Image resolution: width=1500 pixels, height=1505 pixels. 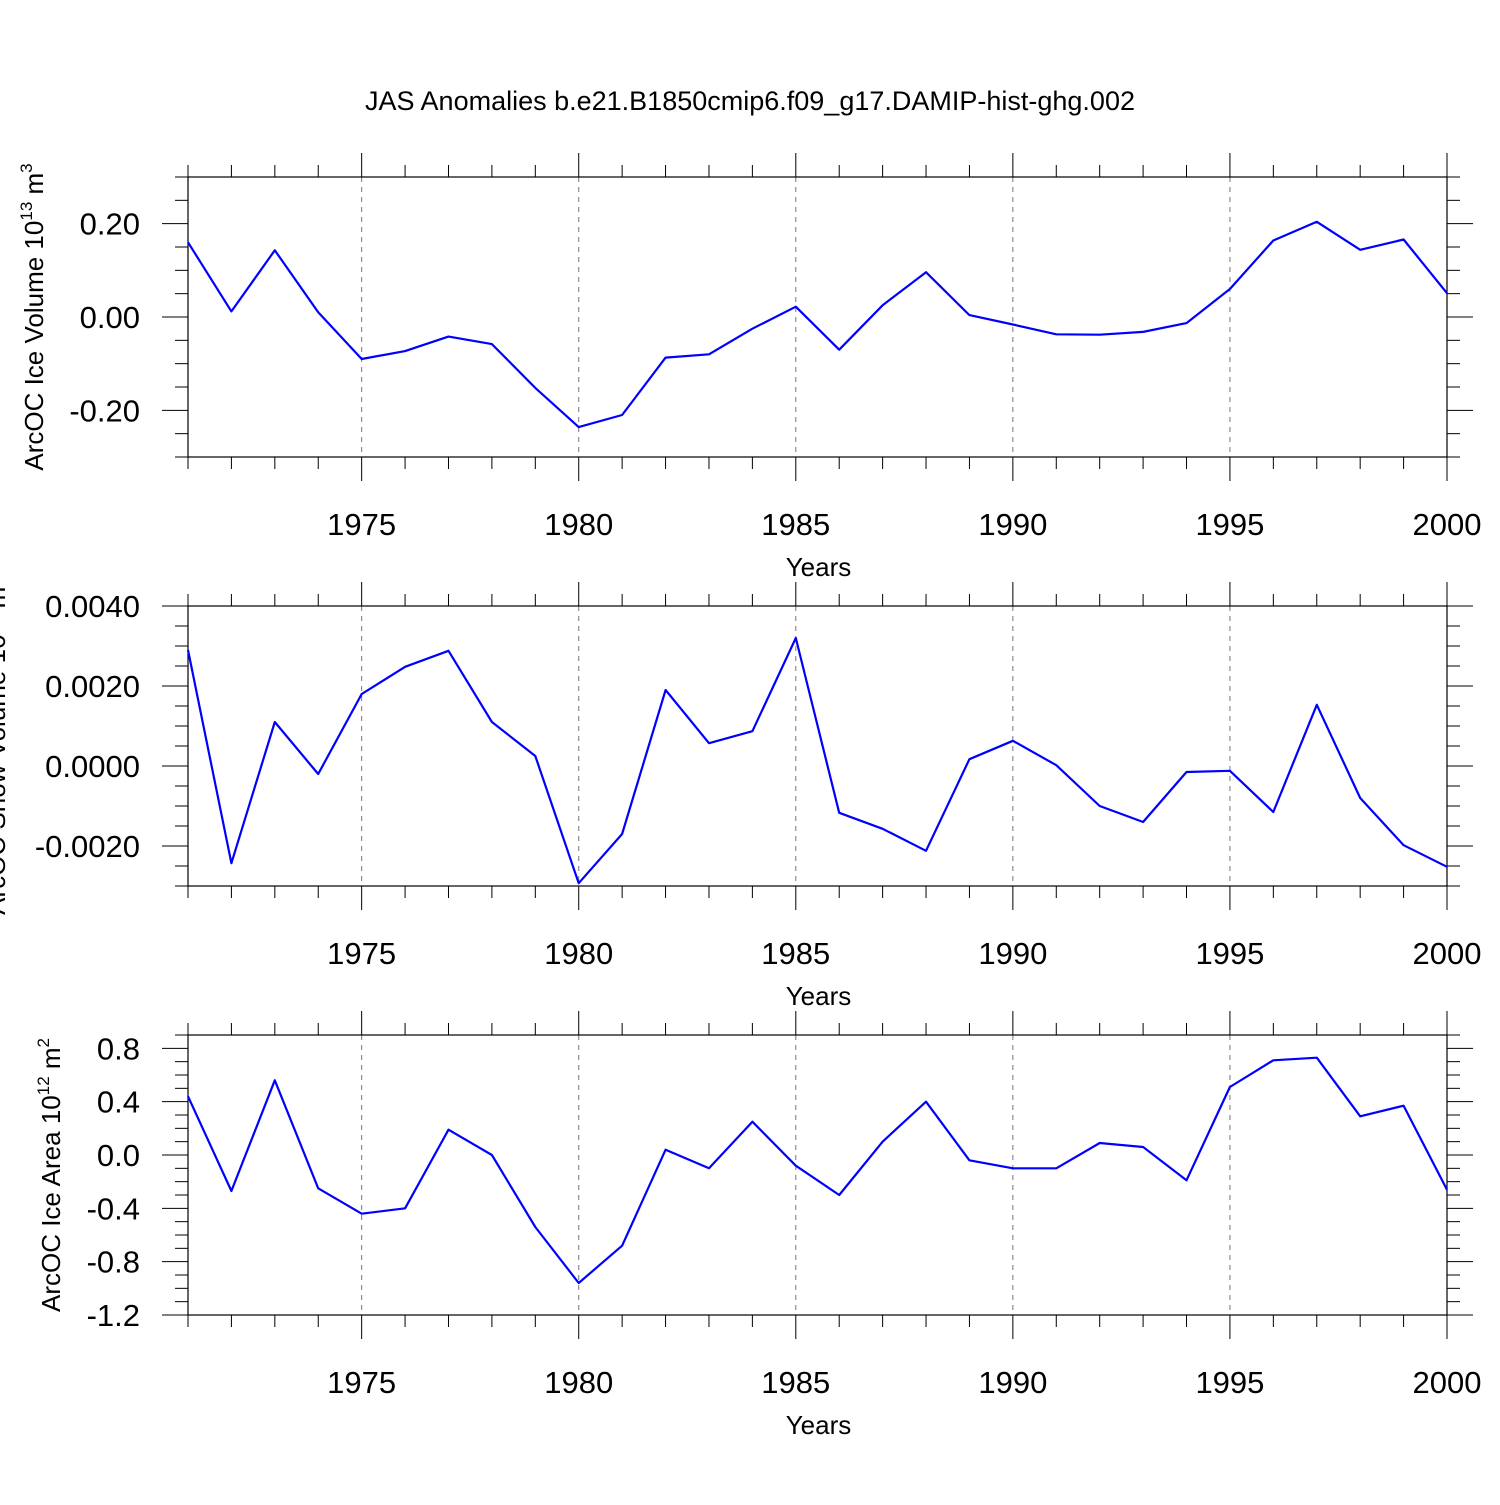 What do you see at coordinates (5, 774) in the screenshot?
I see `y-axis-label-text: ArcOC Snow Volume 10` at bounding box center [5, 774].